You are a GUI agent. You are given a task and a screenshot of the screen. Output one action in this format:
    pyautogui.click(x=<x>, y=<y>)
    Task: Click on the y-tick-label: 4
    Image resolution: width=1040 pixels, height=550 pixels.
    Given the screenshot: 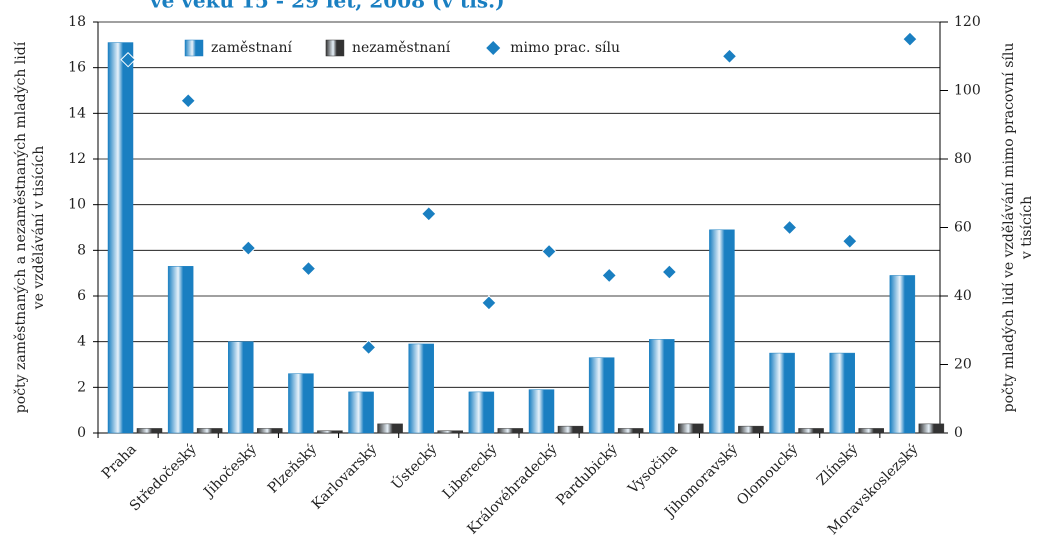 What is the action you would take?
    pyautogui.click(x=81, y=342)
    